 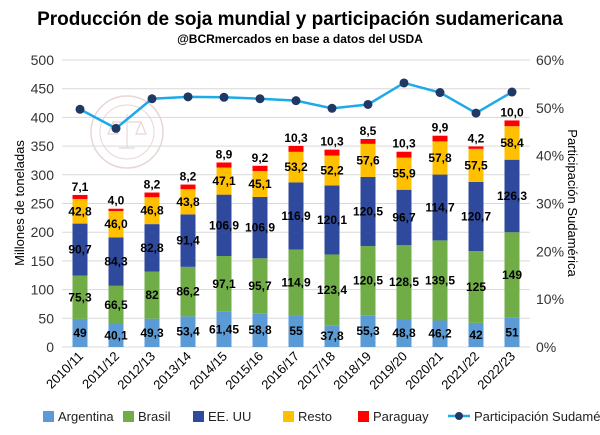 What do you see at coordinates (19, 203) in the screenshot?
I see `y-axis-label: Millones de toneladas` at bounding box center [19, 203].